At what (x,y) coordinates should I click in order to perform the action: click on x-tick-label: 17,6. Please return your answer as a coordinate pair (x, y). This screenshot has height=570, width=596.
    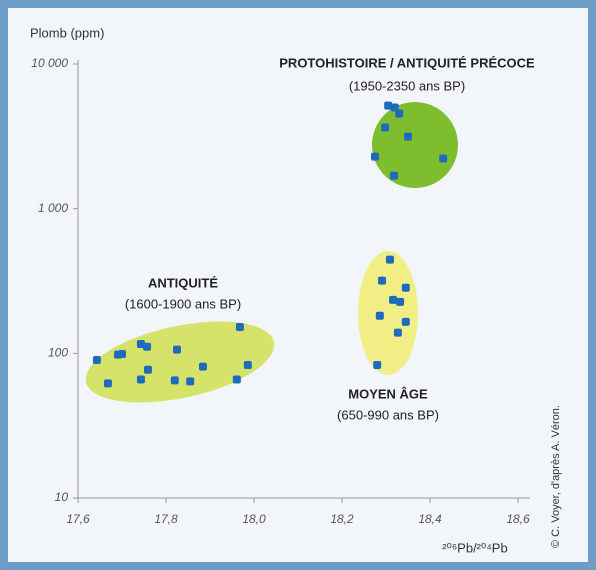
    Looking at the image, I should click on (78, 519).